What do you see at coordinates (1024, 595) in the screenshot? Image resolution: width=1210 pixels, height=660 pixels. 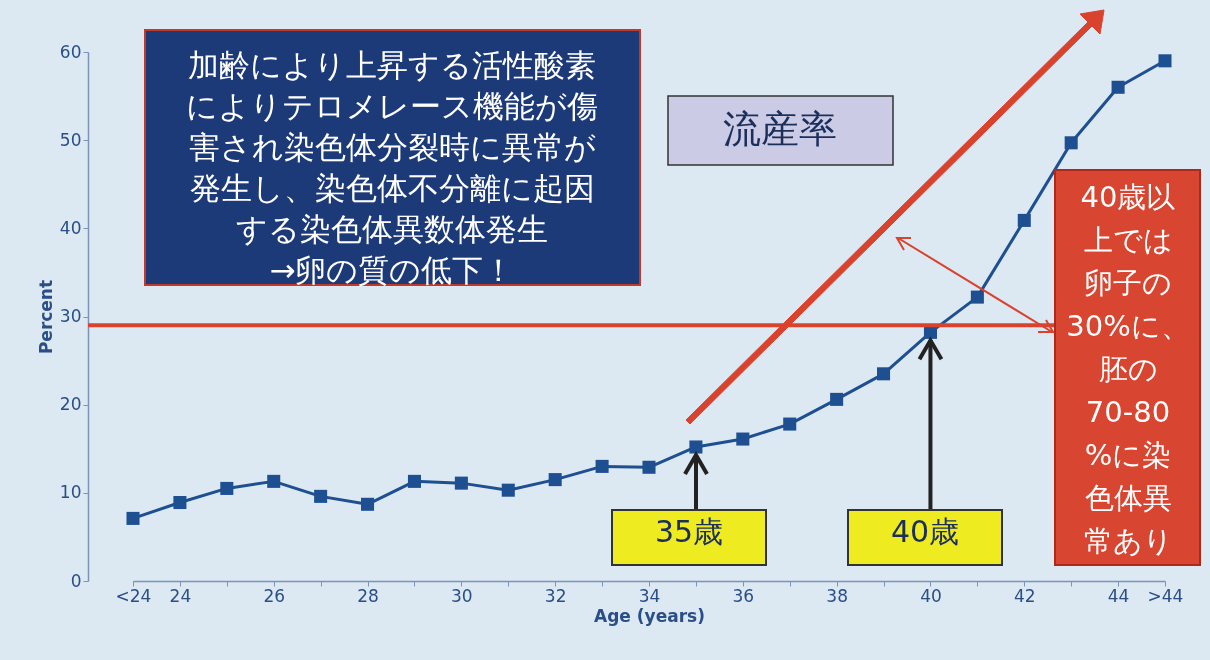 I see `x-tick-label: 42` at bounding box center [1024, 595].